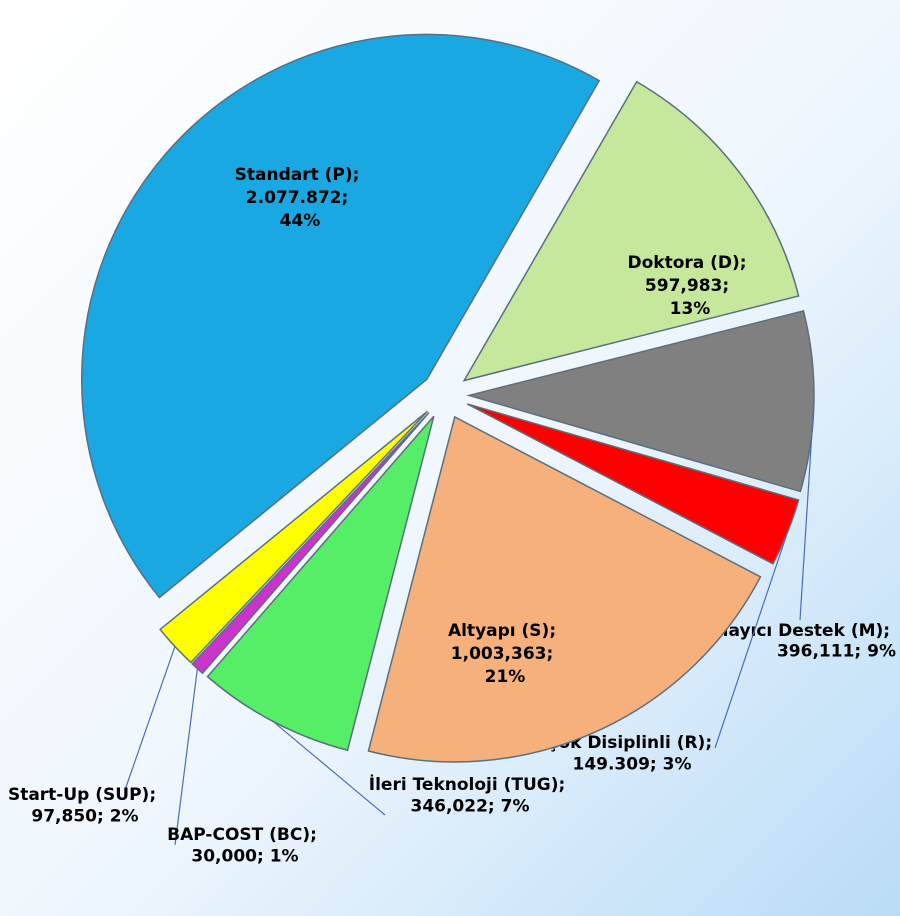 This screenshot has height=916, width=900. I want to click on label-part: 1,003,363, so click(499, 654).